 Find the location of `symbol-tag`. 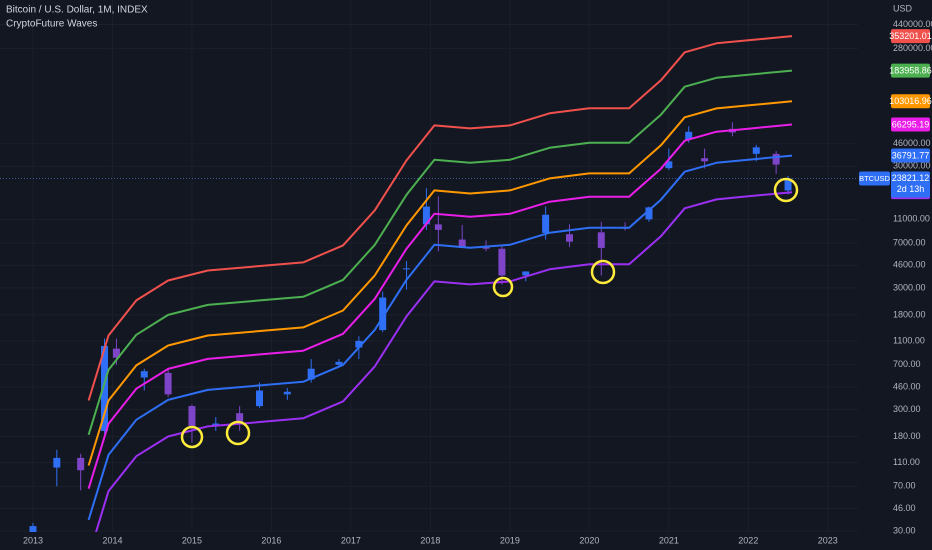

symbol-tag is located at coordinates (874, 178).